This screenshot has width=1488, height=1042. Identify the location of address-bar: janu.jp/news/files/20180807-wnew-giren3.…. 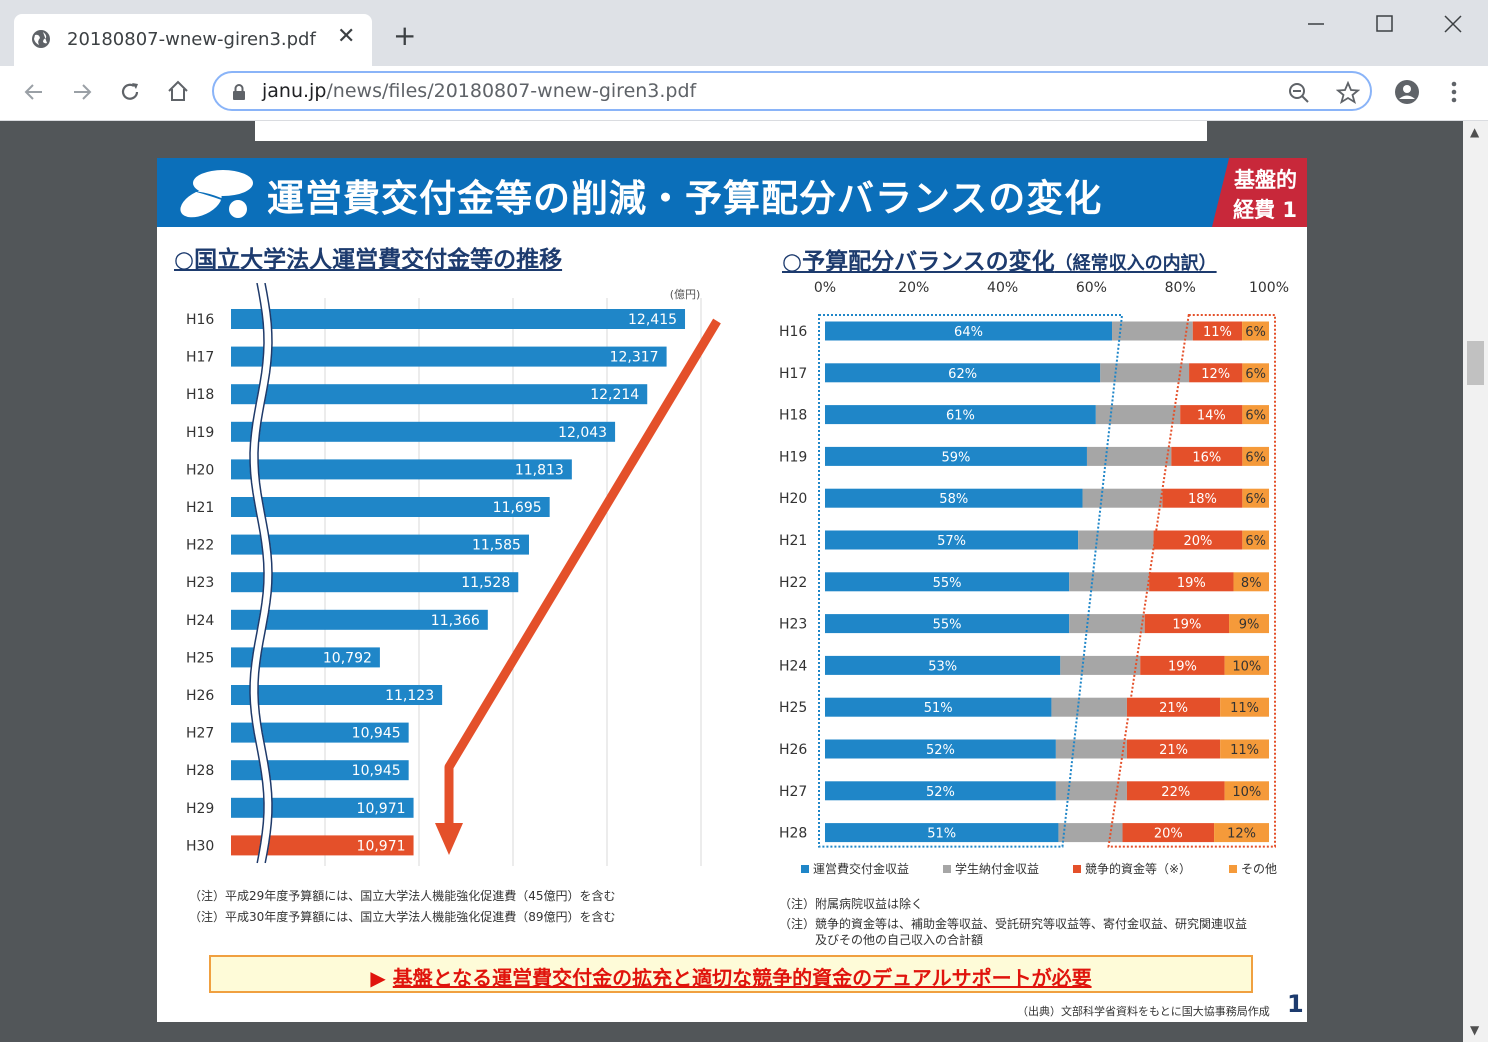
(792, 91).